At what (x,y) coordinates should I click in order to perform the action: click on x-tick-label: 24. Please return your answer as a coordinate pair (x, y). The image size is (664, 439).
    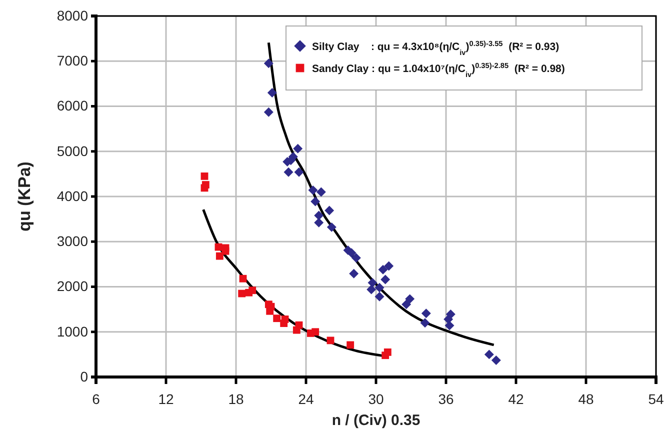
    Looking at the image, I should click on (306, 398).